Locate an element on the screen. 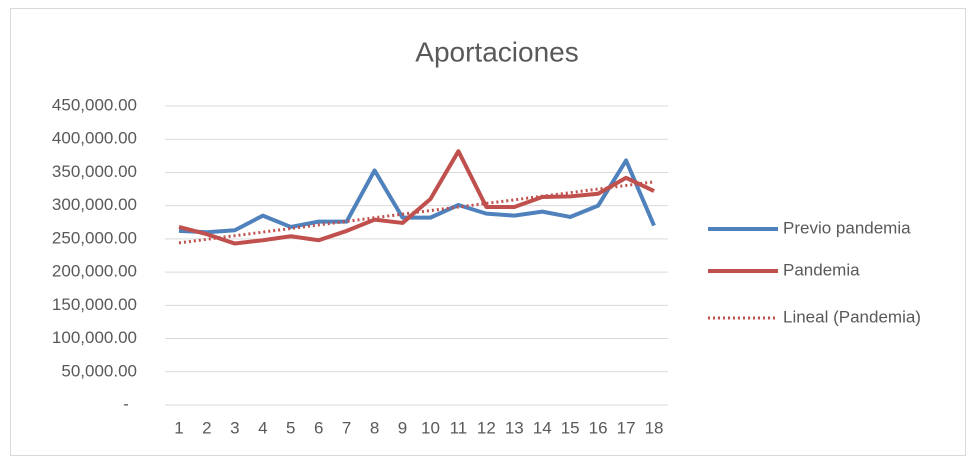 This screenshot has width=974, height=462. legend-label: Pandemia is located at coordinates (821, 269).